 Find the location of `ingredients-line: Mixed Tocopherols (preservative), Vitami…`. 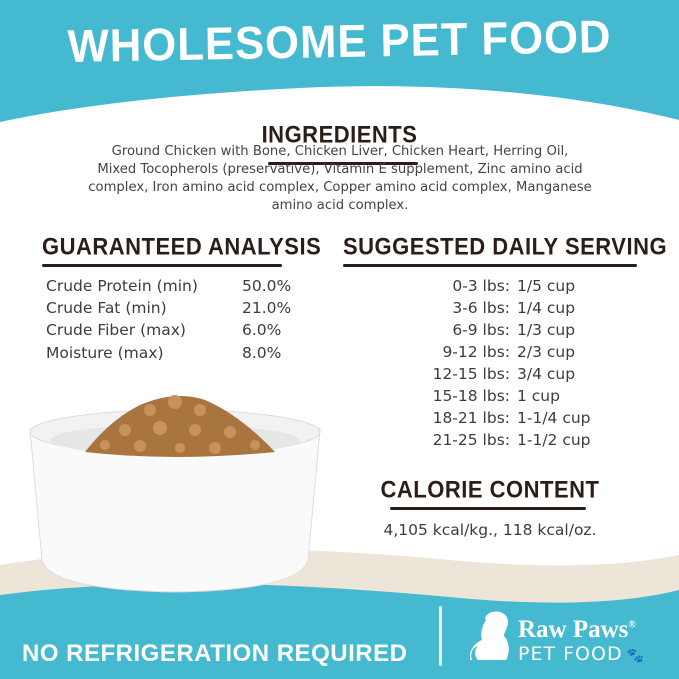

ingredients-line: Mixed Tocopherols (preservative), Vitami… is located at coordinates (340, 169).